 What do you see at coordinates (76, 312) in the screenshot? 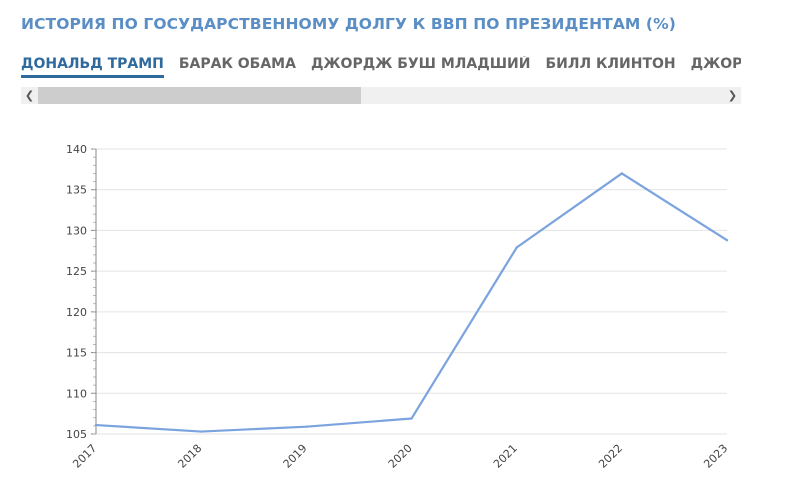
I see `y-tick-label: 120` at bounding box center [76, 312].